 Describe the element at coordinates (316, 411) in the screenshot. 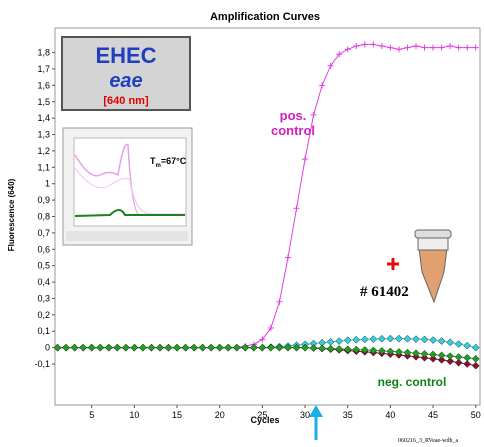

I see `arrow-head` at that location.